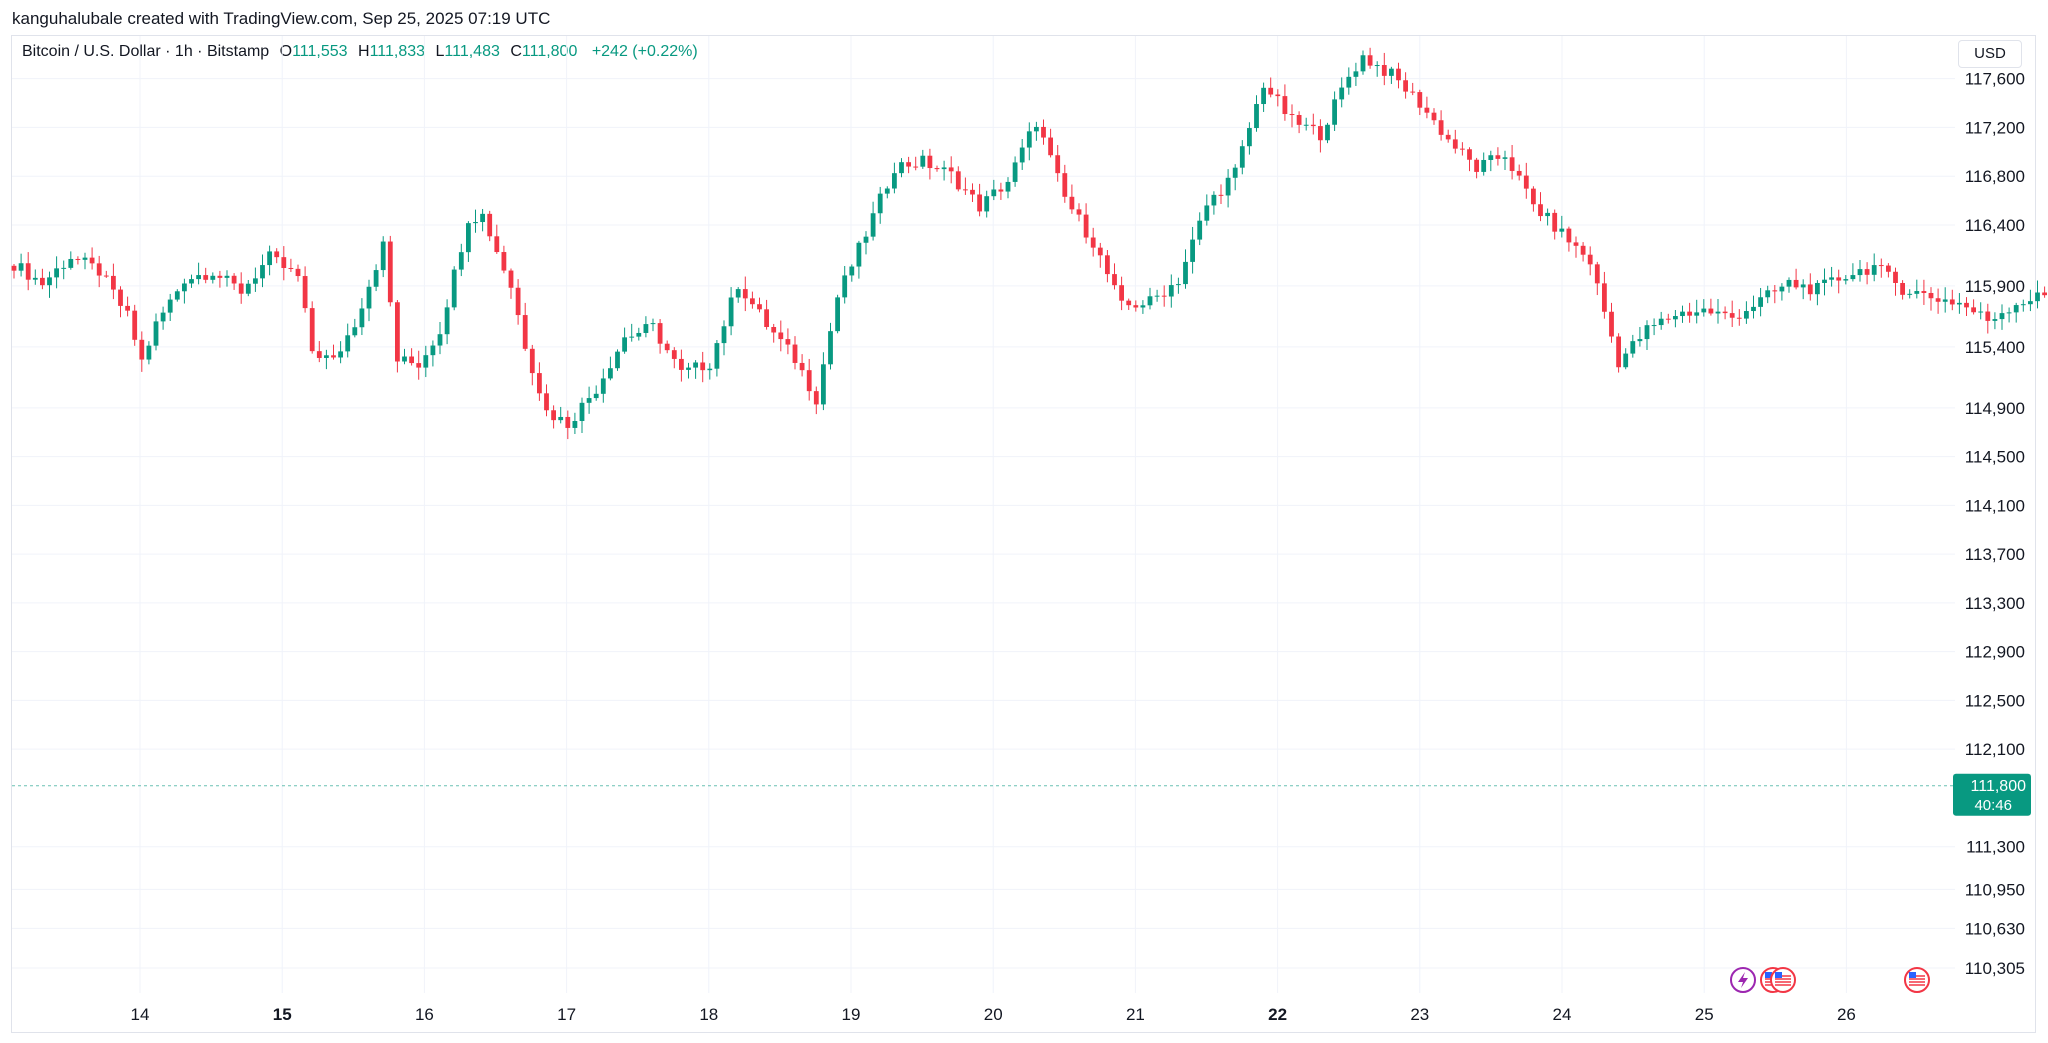 This screenshot has height=1043, width=2048. I want to click on x-tick-label: 14, so click(140, 1014).